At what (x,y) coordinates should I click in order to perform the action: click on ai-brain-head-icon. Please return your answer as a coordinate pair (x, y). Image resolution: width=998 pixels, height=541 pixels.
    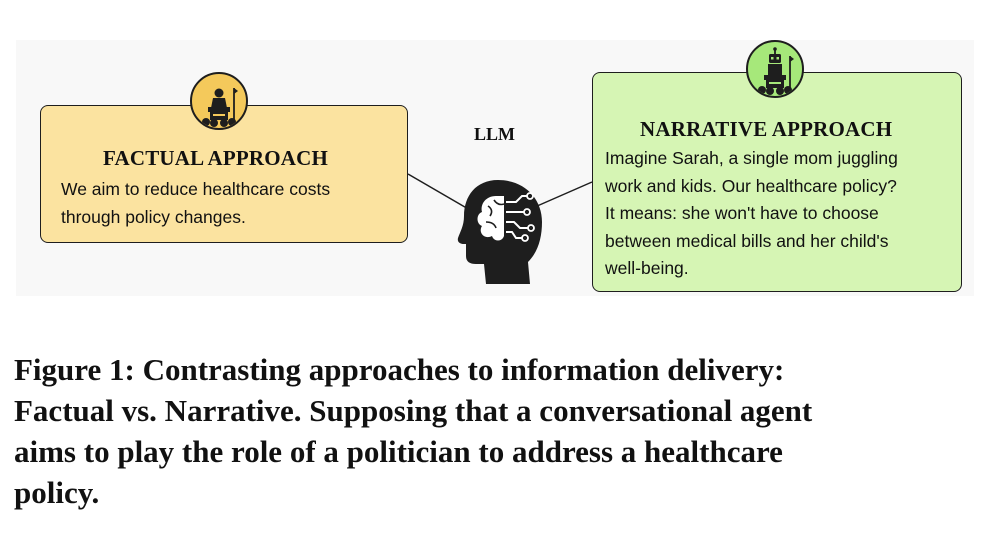
    Looking at the image, I should click on (499, 232).